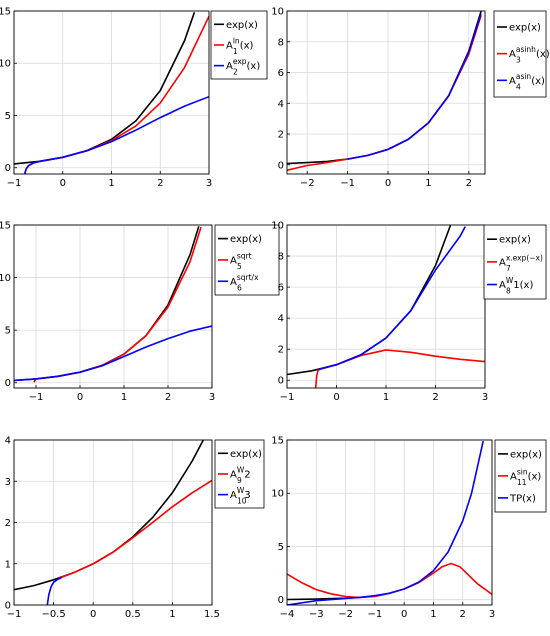  What do you see at coordinates (529, 52) in the screenshot?
I see `legend-label: Aasinh(x)` at bounding box center [529, 52].